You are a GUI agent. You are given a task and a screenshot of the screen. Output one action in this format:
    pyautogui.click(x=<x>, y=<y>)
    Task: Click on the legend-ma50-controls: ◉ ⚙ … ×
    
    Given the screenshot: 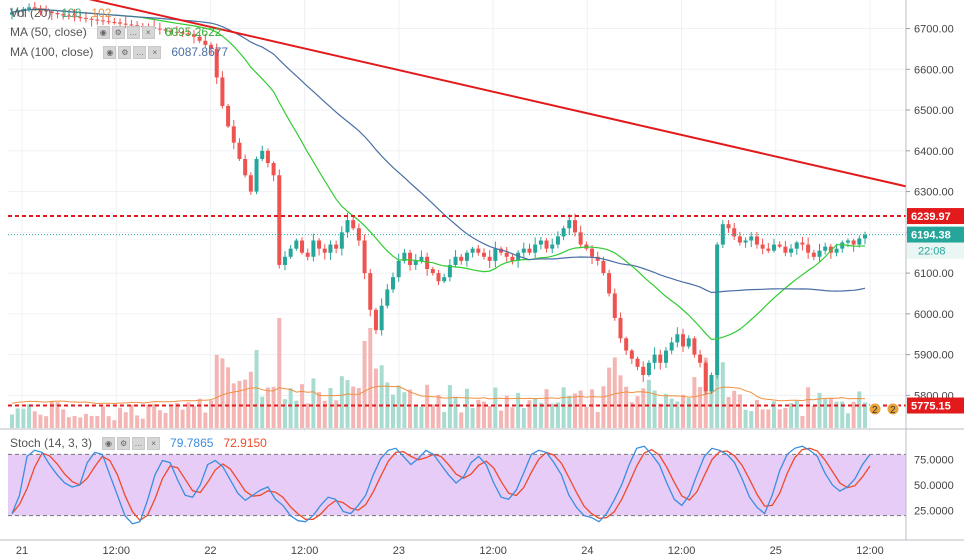 What is the action you would take?
    pyautogui.click(x=125, y=32)
    